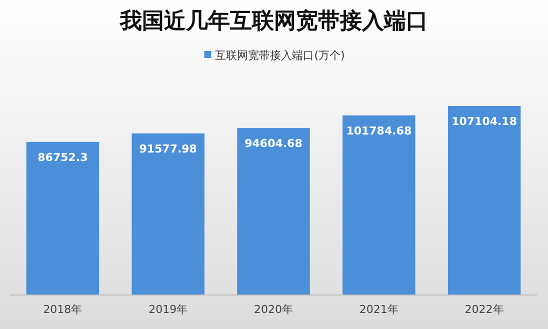 The image size is (548, 329). What do you see at coordinates (484, 309) in the screenshot?
I see `x-tick-label: 2022年` at bounding box center [484, 309].